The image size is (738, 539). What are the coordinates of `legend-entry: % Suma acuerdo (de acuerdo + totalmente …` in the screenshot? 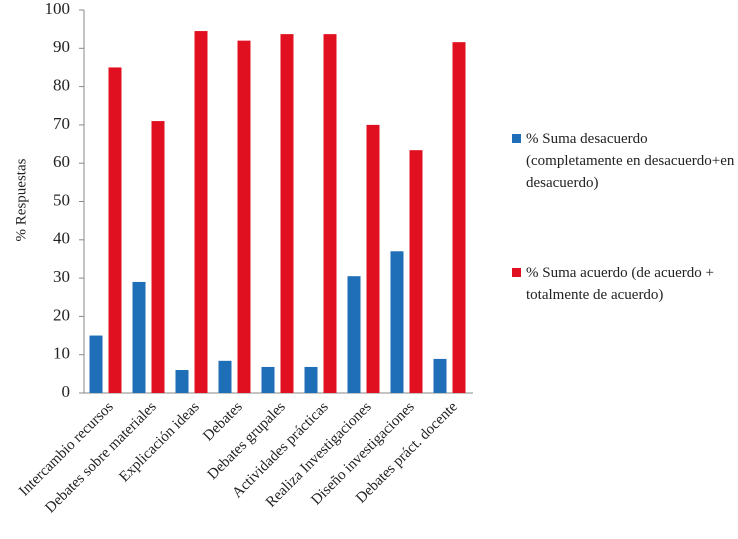 It's located at (625, 284).